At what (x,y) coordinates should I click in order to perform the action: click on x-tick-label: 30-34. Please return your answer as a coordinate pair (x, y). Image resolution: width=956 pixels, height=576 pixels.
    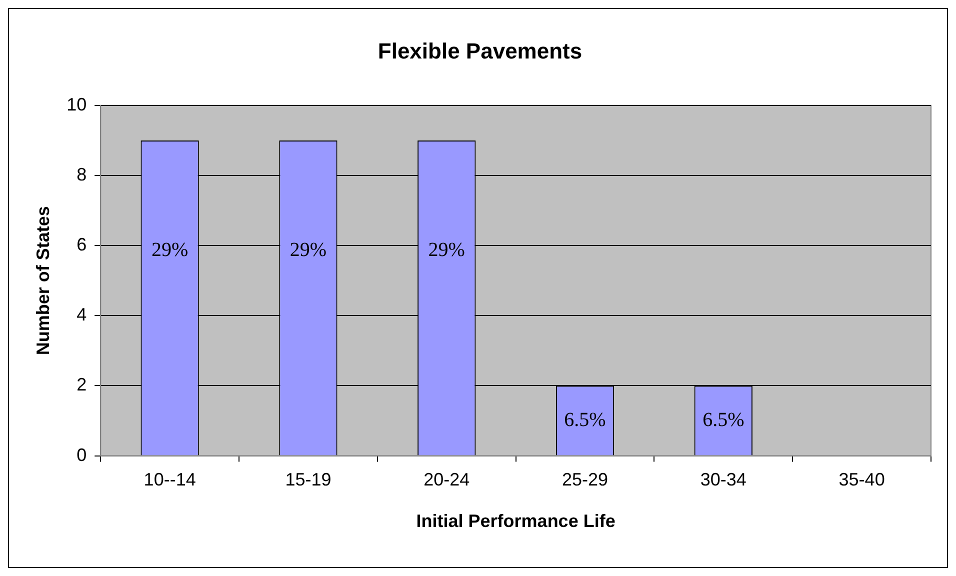
    Looking at the image, I should click on (723, 480).